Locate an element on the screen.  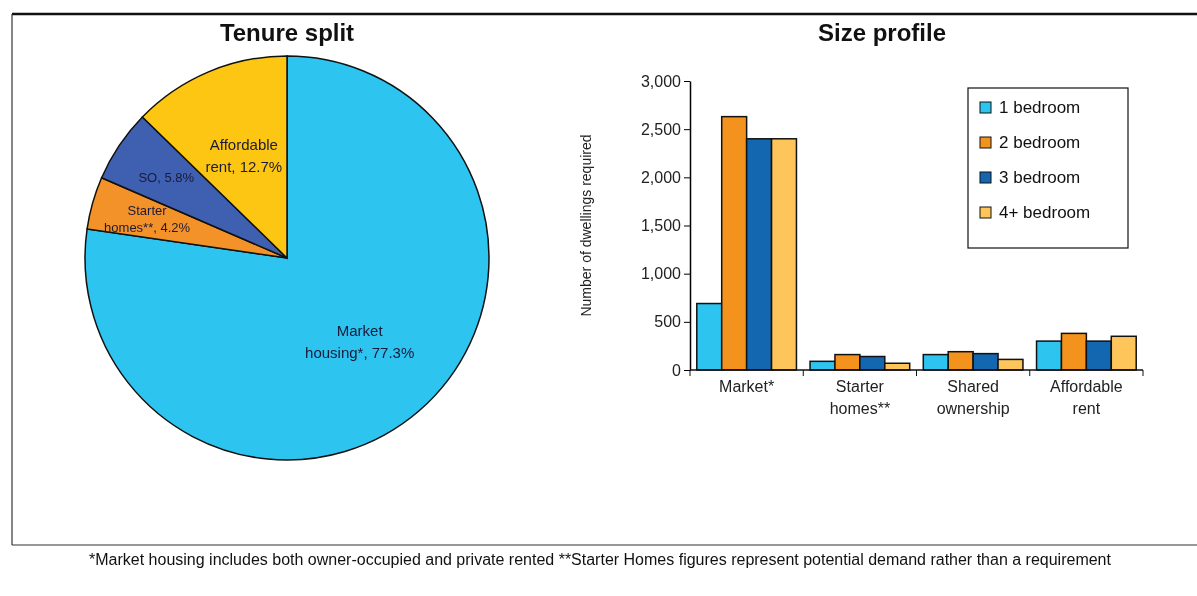
slice-label: Market housing*, 77.3% is located at coordinates (360, 342).